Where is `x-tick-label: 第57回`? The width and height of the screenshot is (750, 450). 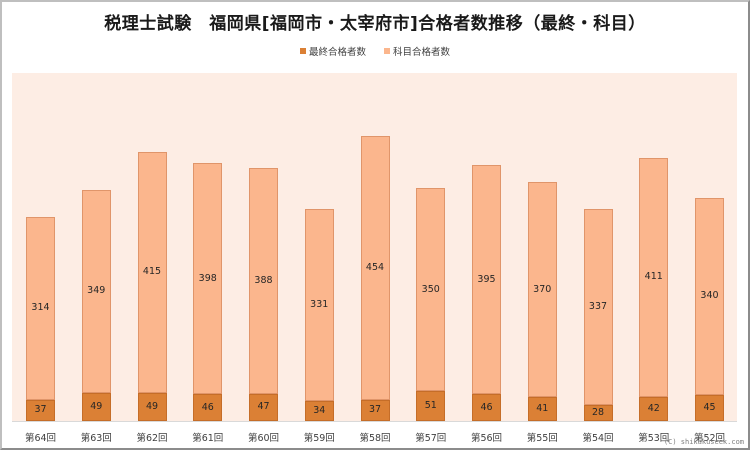 x-tick-label: 第57回 is located at coordinates (431, 438).